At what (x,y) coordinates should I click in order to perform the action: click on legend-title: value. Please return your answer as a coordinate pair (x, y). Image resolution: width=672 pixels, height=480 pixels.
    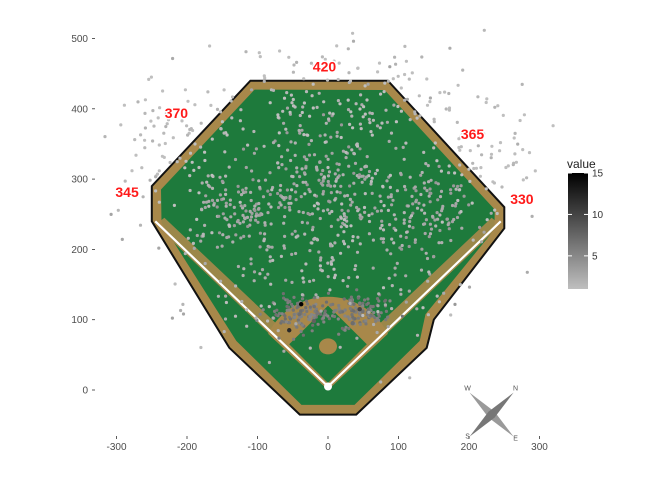
    Looking at the image, I should click on (581, 164).